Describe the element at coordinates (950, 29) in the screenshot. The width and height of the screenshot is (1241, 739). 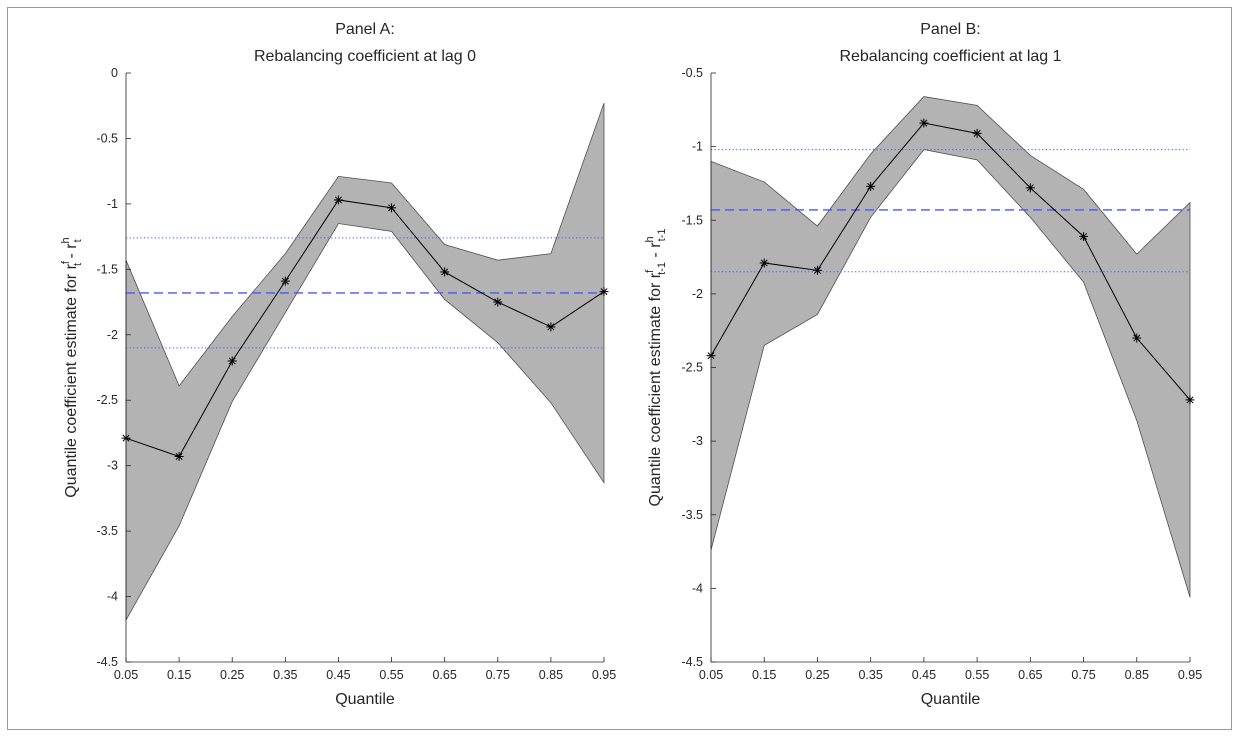
I see `panel-title: Panel B:` at that location.